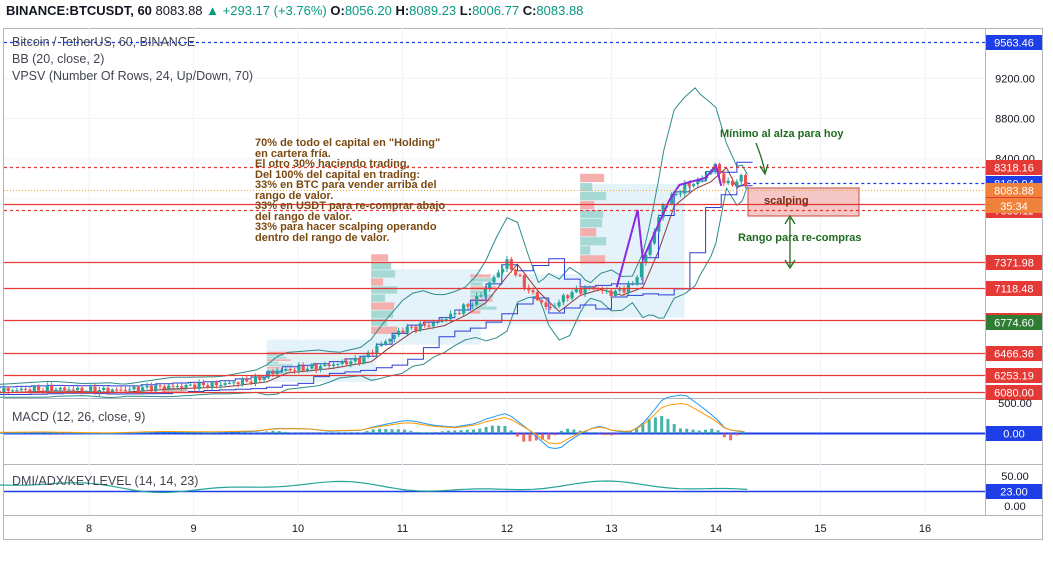 The height and width of the screenshot is (562, 1053). What do you see at coordinates (402, 529) in the screenshot?
I see `x-tick-label: 11` at bounding box center [402, 529].